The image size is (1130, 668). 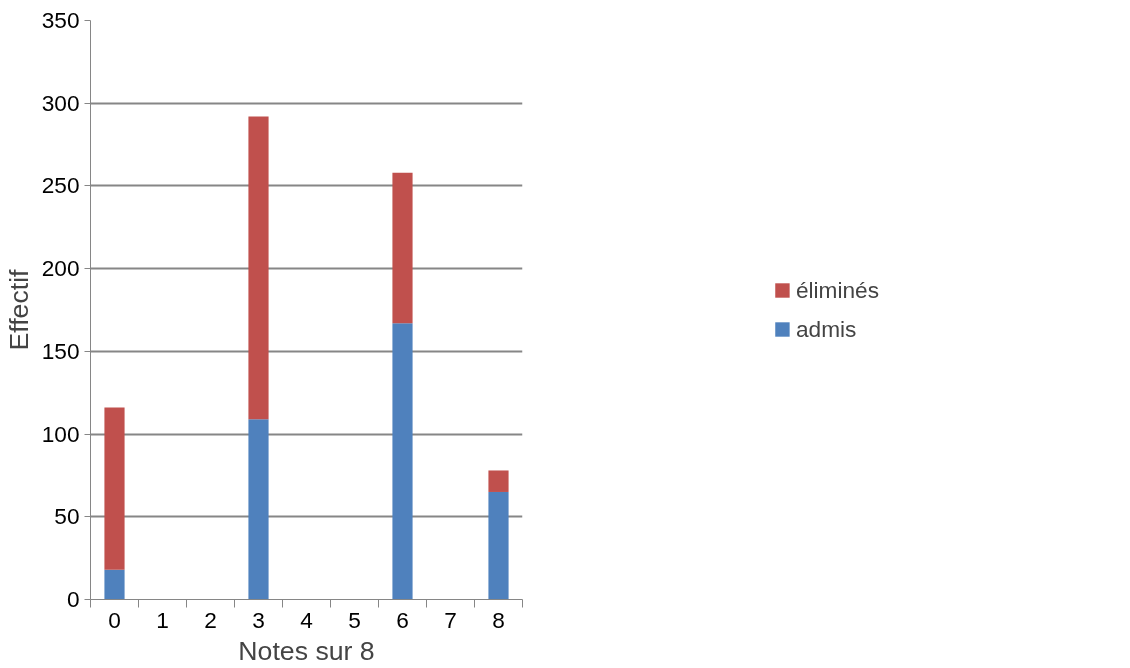 I want to click on y-tick-label: 350, so click(x=60, y=20).